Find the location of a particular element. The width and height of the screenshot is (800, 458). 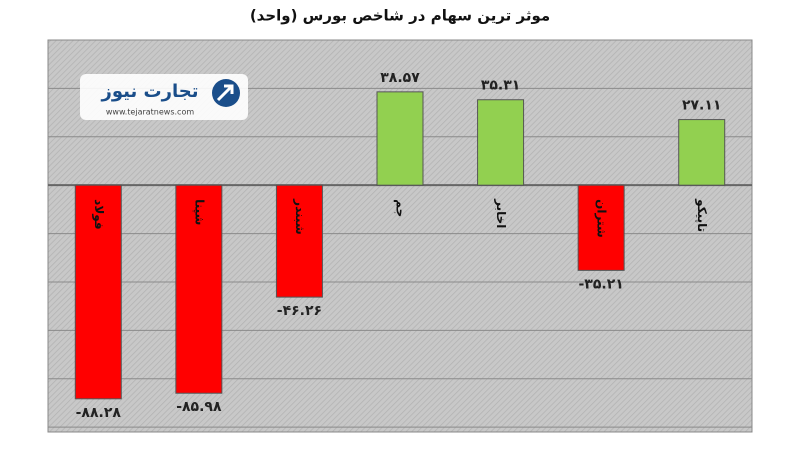

value-label: -۸۸.۲۸ is located at coordinates (99, 413).